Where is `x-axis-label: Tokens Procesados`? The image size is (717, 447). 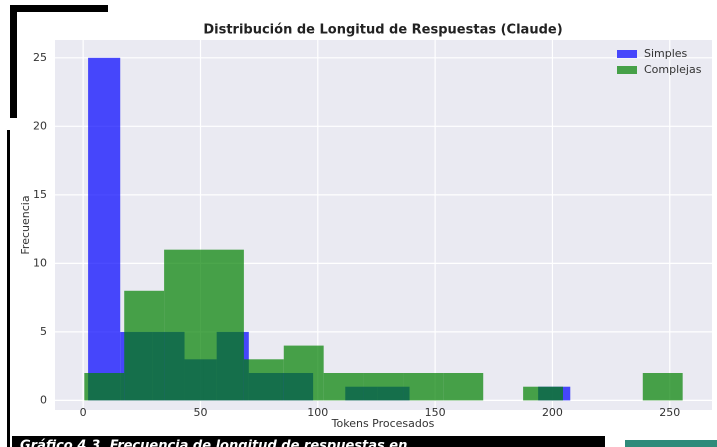
x-axis-label: Tokens Procesados is located at coordinates (383, 423).